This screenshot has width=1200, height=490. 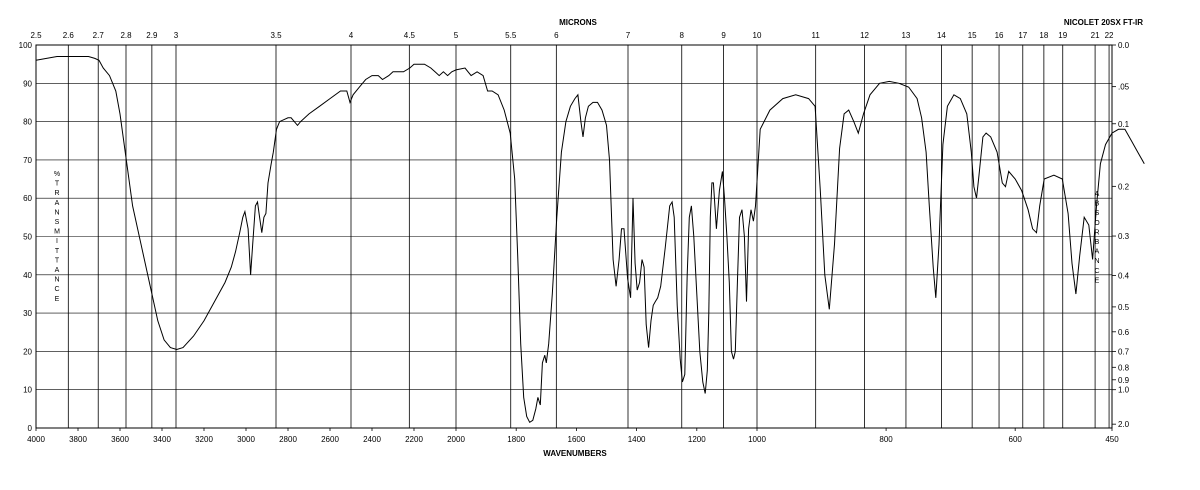 What do you see at coordinates (36, 35) in the screenshot?
I see `micron-tick-label: 2.5` at bounding box center [36, 35].